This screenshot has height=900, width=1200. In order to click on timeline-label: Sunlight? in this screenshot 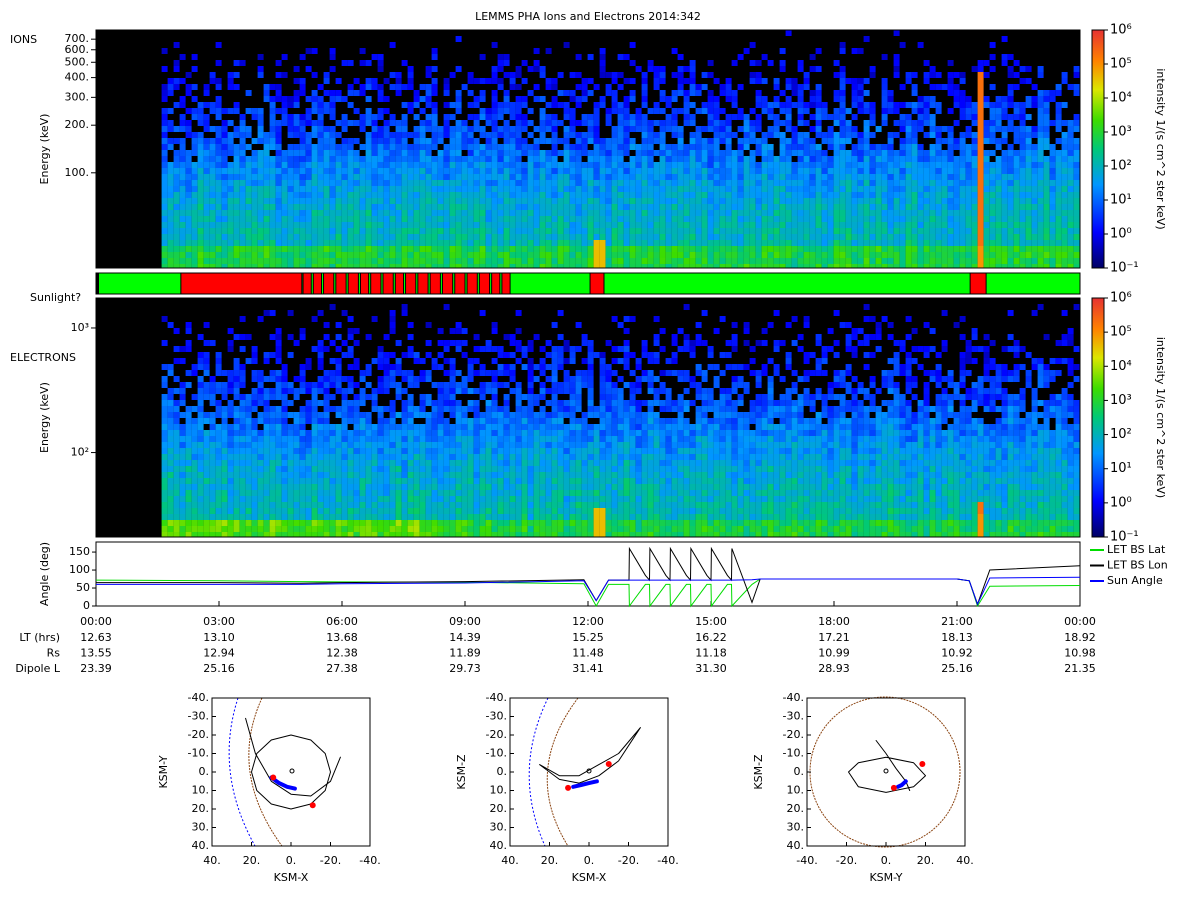, I will do `click(55, 297)`.